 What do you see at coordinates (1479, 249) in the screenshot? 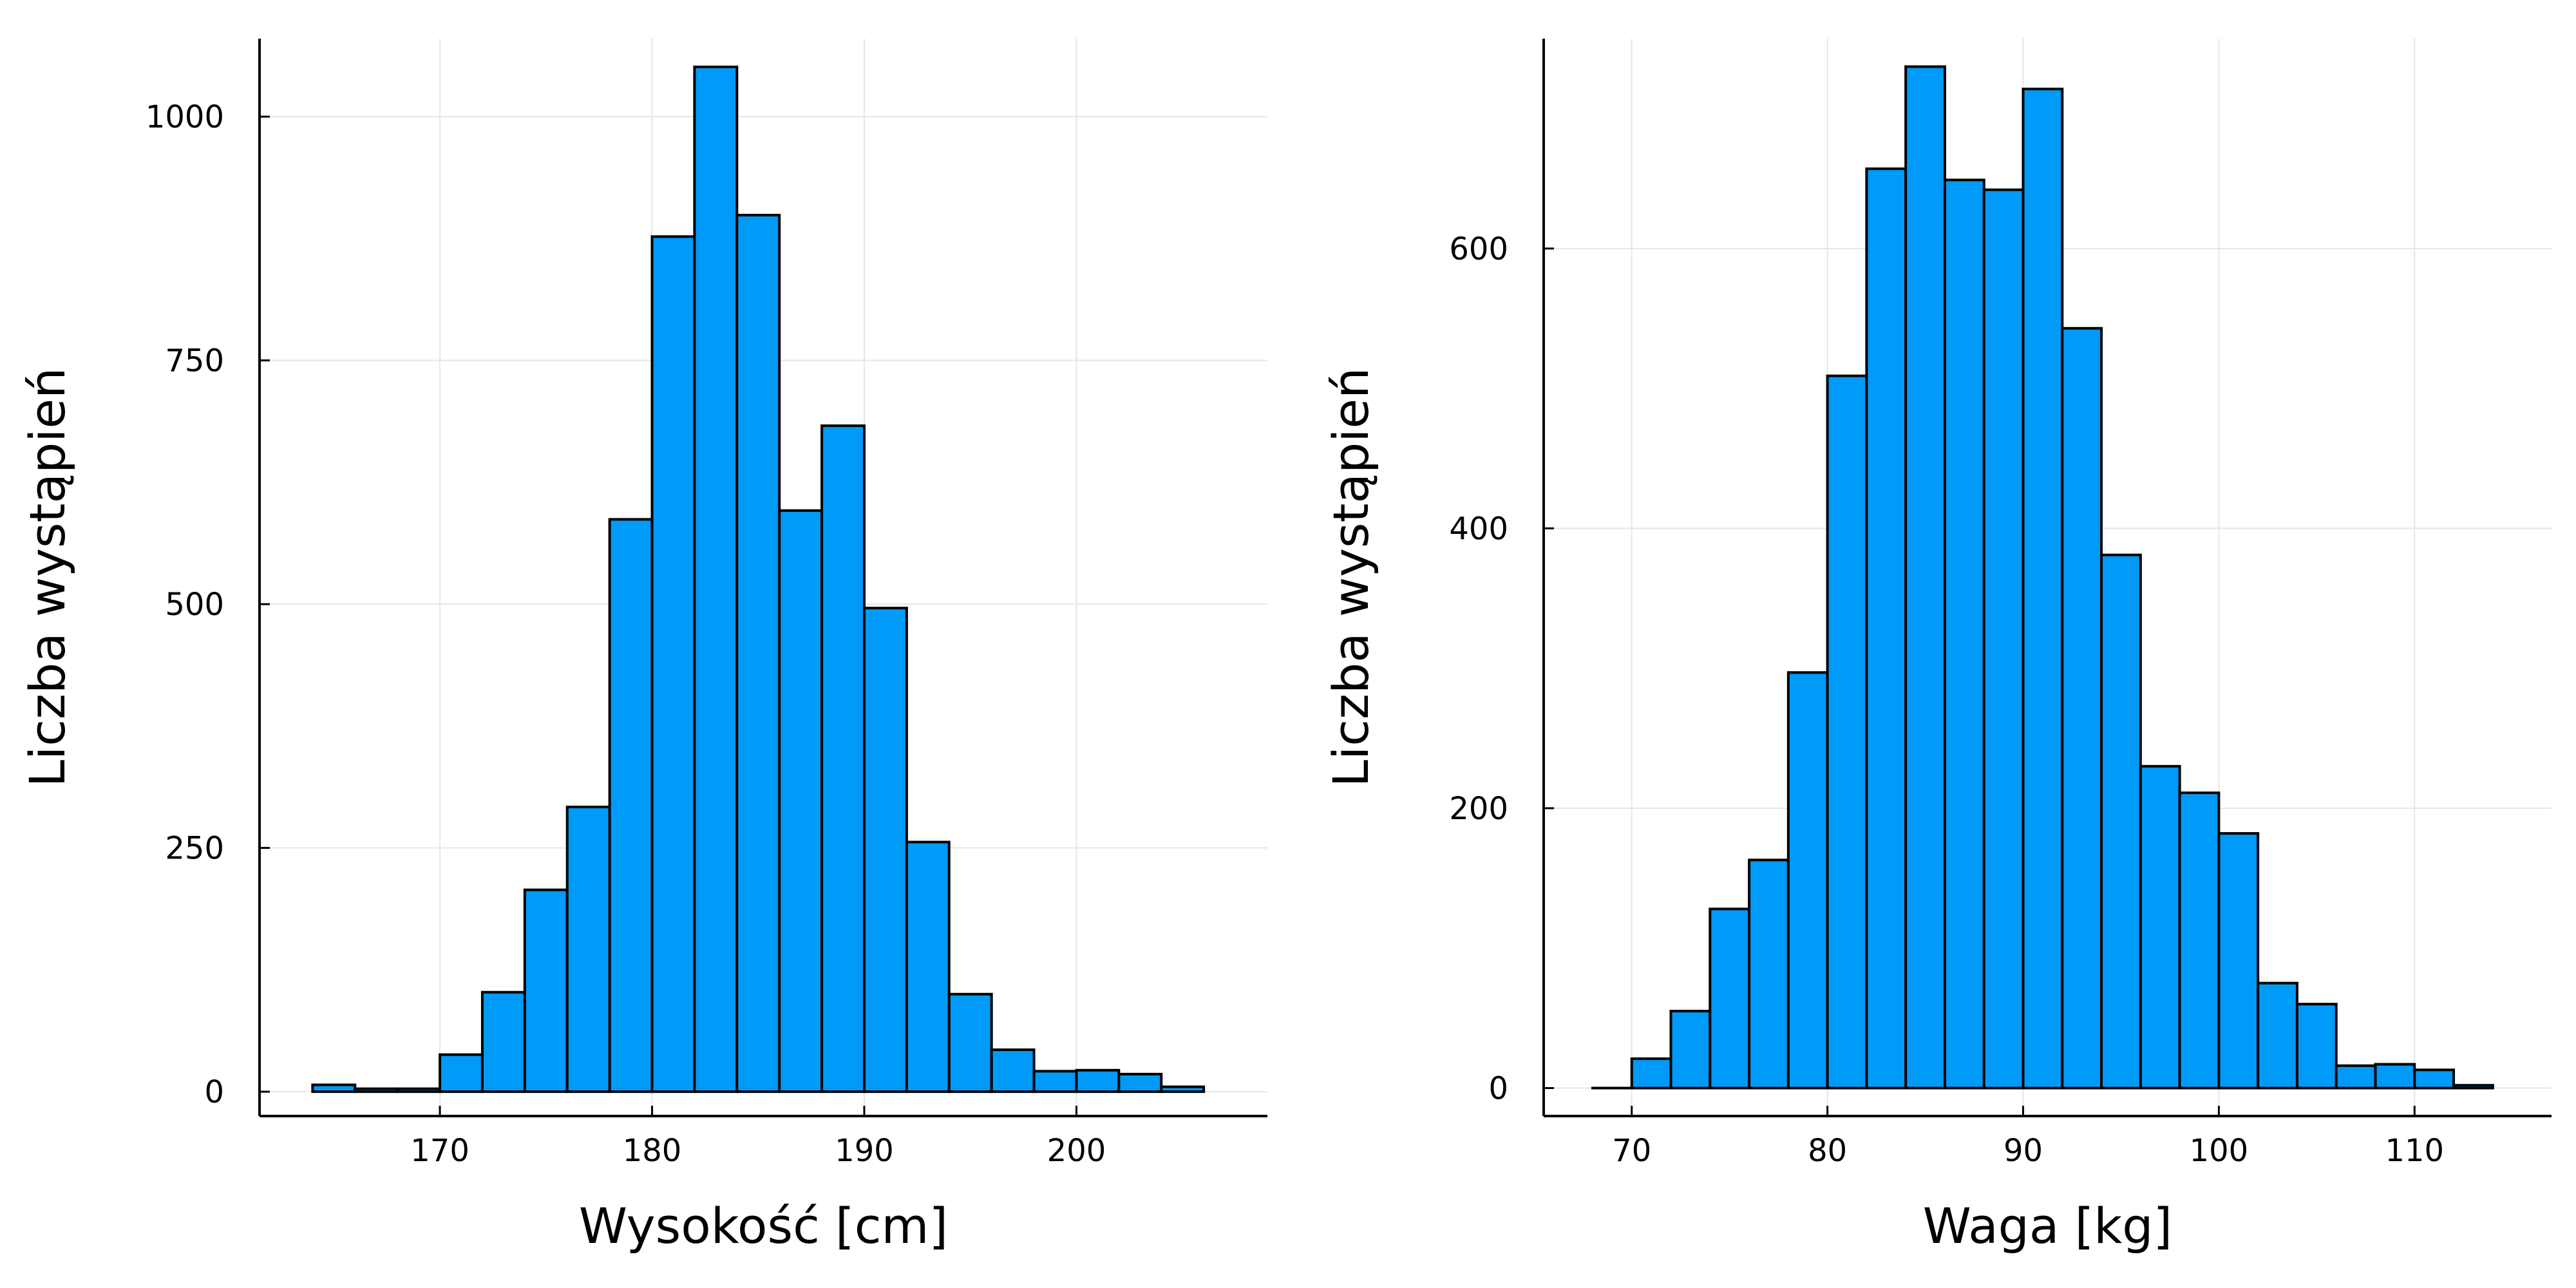
I see `weight-y-tick-label: 600` at bounding box center [1479, 249].